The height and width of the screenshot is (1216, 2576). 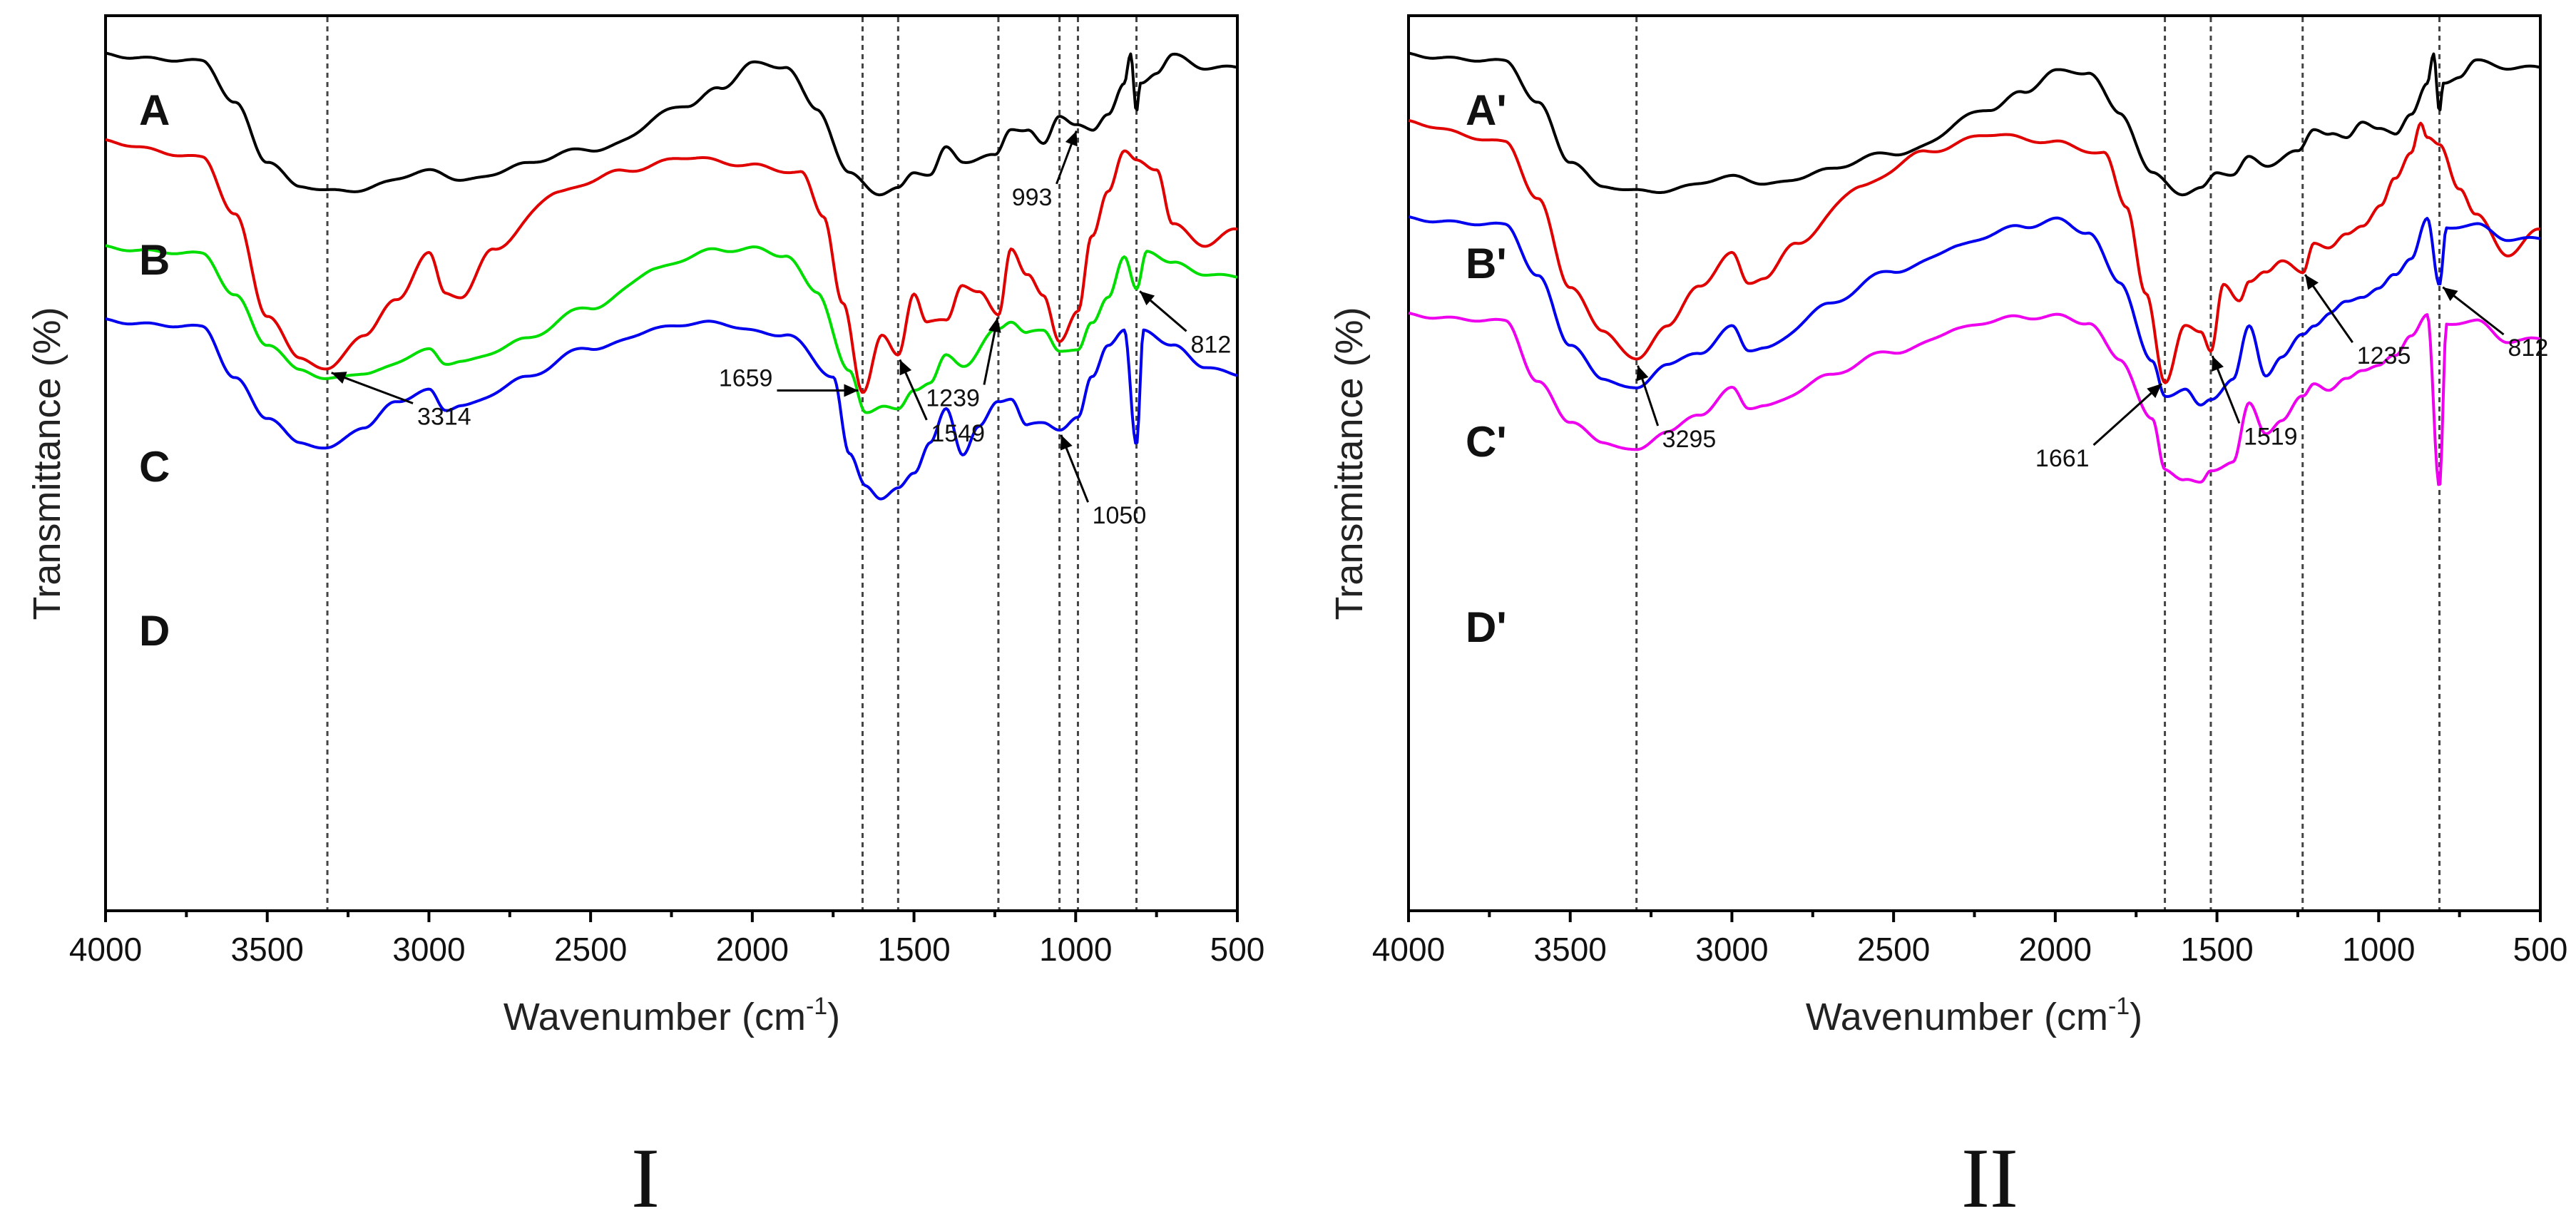 I want to click on annotation-label: 1661, so click(x=2062, y=459).